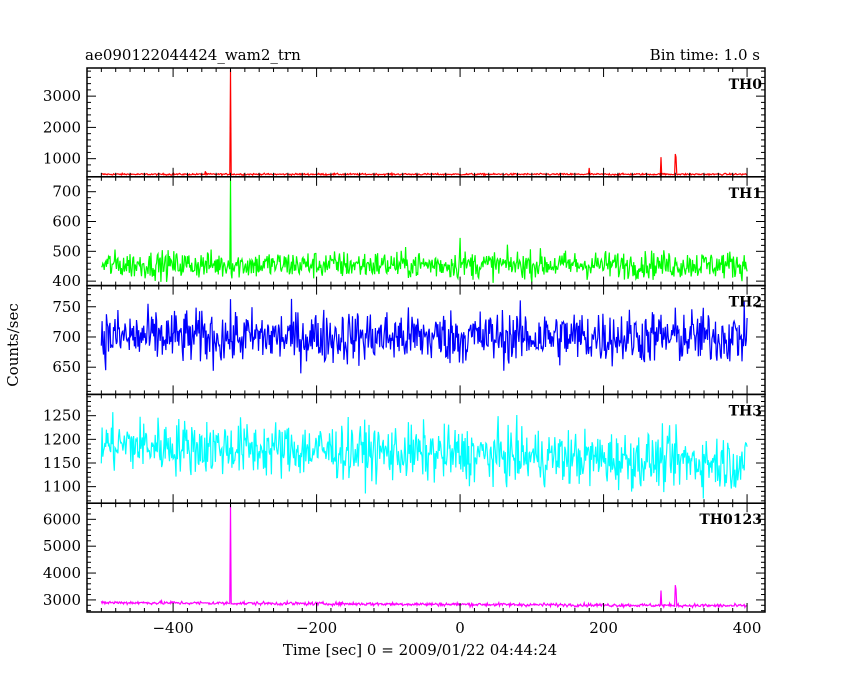 This screenshot has width=850, height=680. I want to click on series-line-th2, so click(424, 336).